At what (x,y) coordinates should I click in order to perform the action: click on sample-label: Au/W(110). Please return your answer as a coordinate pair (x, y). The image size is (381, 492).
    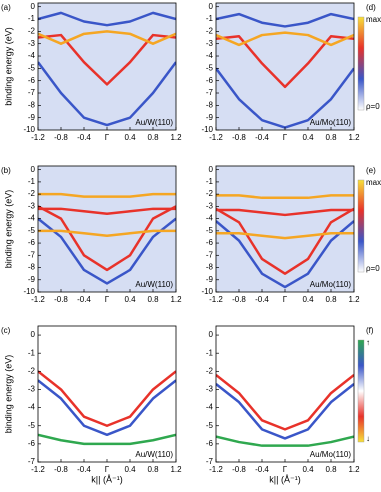
    Looking at the image, I should click on (154, 122).